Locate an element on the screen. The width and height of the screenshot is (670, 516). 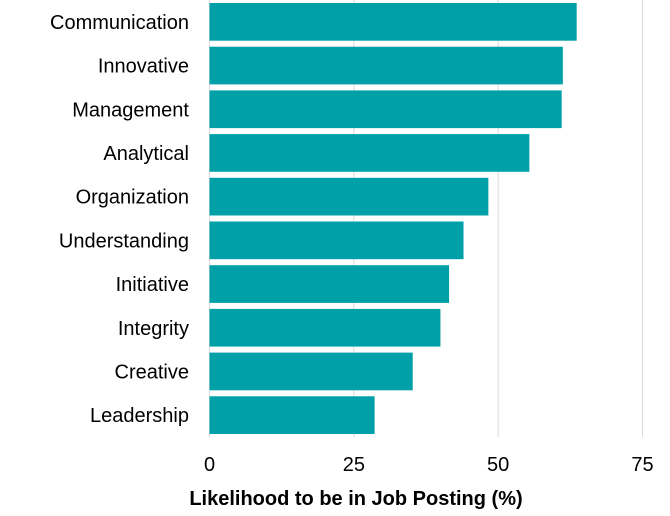
bar-integrity is located at coordinates (325, 327).